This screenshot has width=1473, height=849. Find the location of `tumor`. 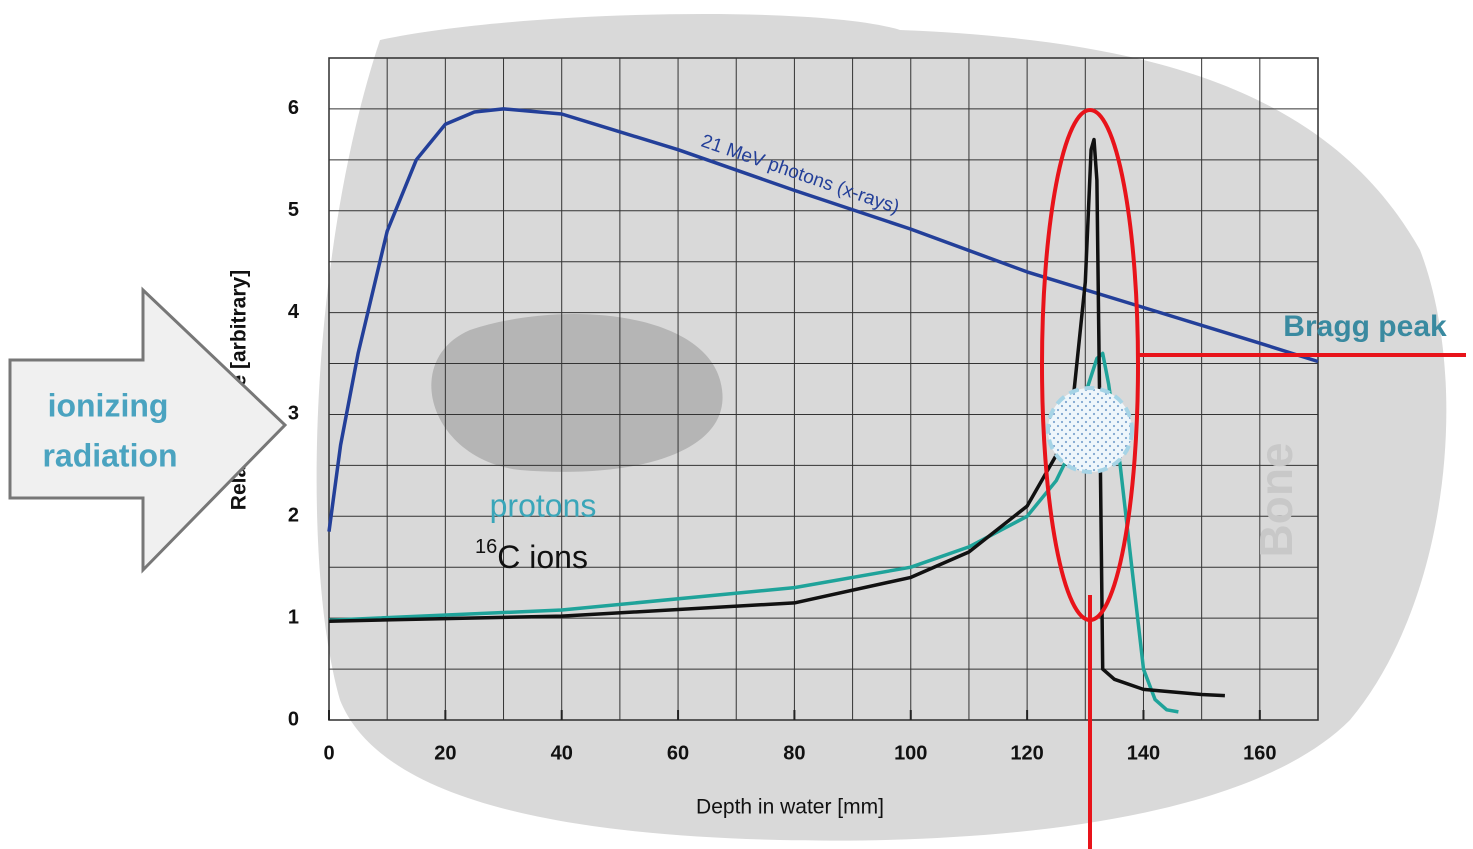

tumor is located at coordinates (1090, 430).